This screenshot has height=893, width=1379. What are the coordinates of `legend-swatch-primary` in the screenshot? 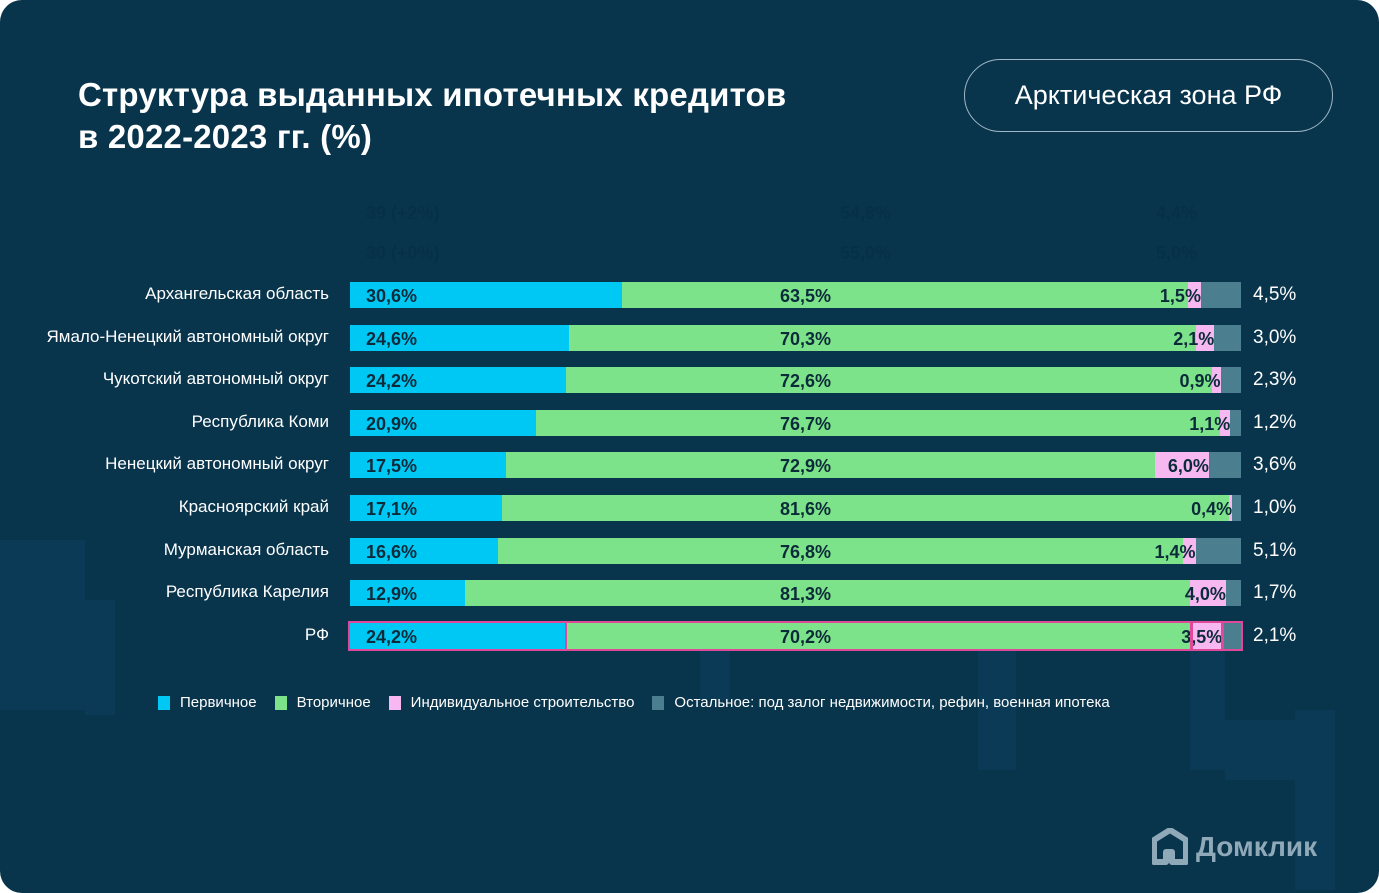 It's located at (164, 702).